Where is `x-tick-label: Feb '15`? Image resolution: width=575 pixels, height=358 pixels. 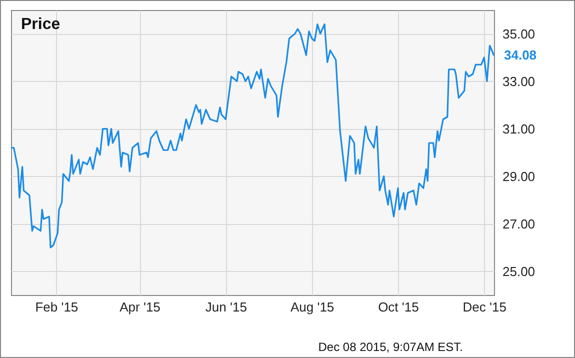 x-tick-label: Feb '15 is located at coordinates (56, 307).